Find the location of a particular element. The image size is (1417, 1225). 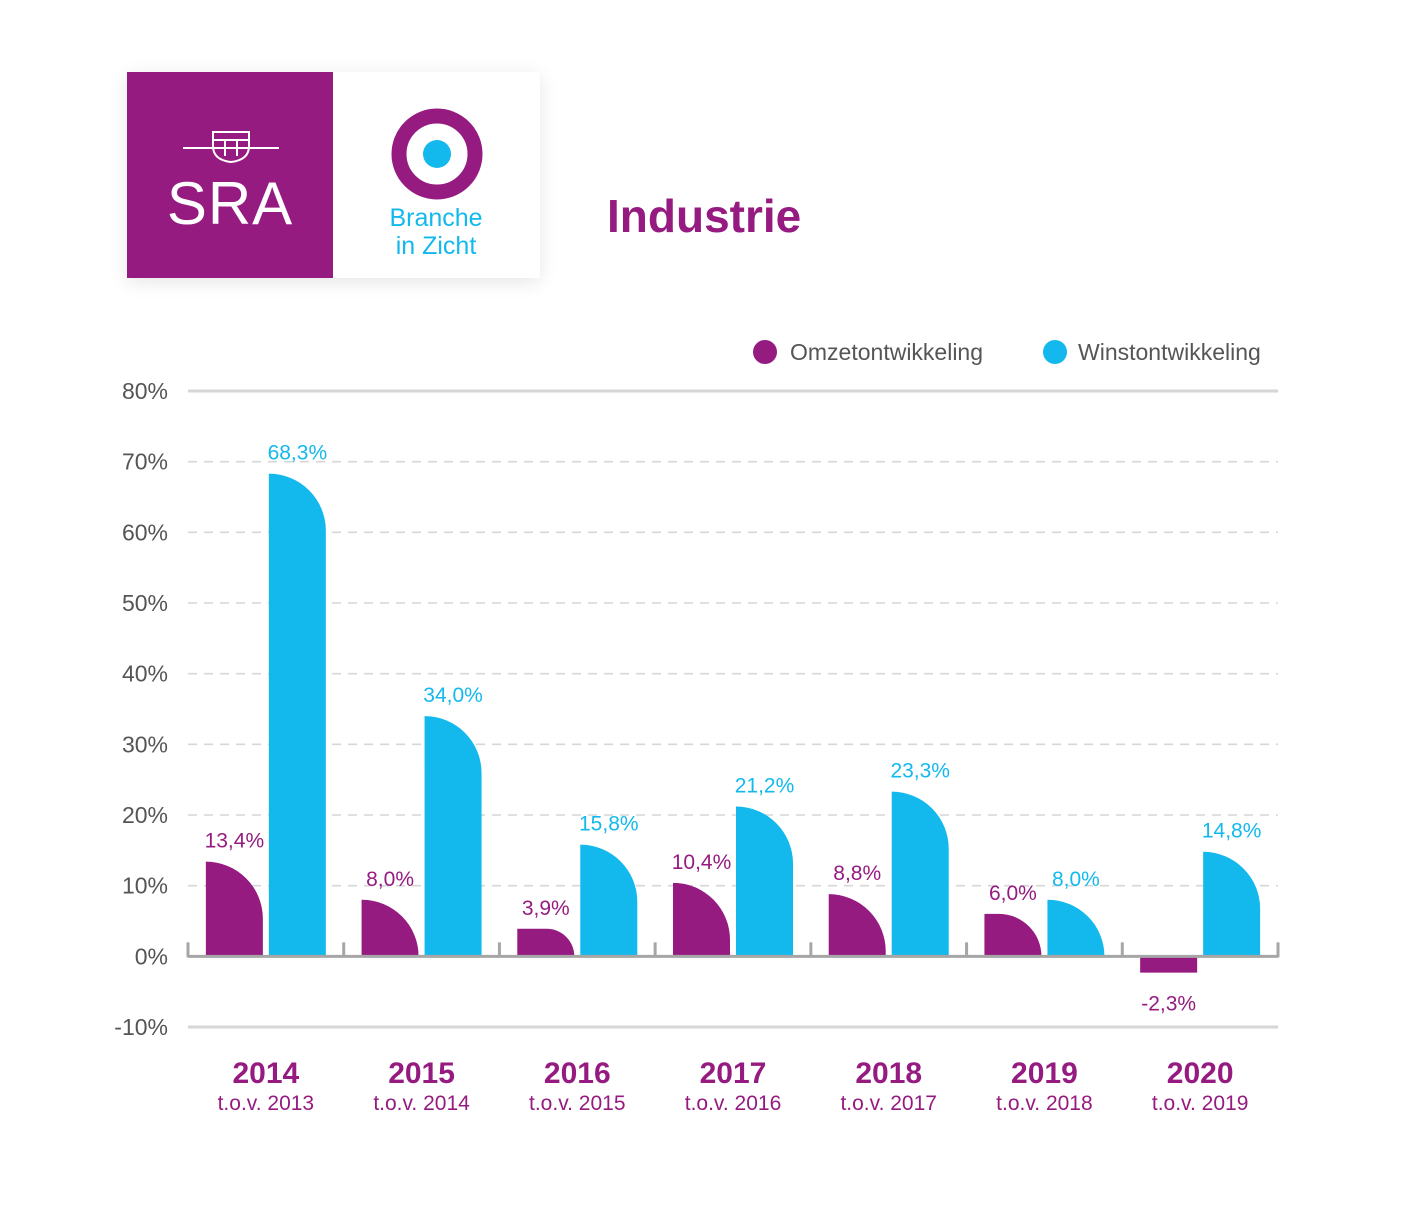

y-tick-label: 30% is located at coordinates (145, 744).